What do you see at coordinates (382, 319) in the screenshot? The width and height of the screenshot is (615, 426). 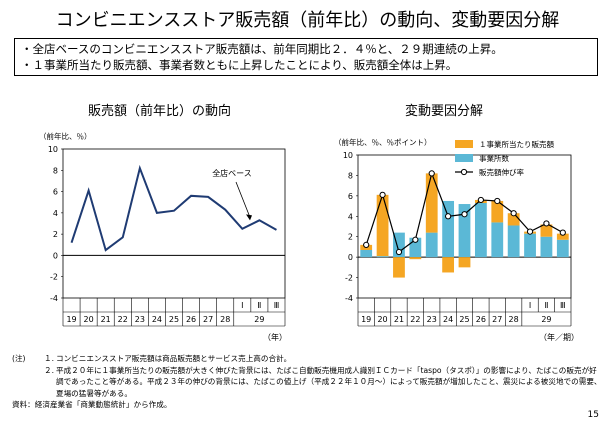 I see `right-xtick: 20` at bounding box center [382, 319].